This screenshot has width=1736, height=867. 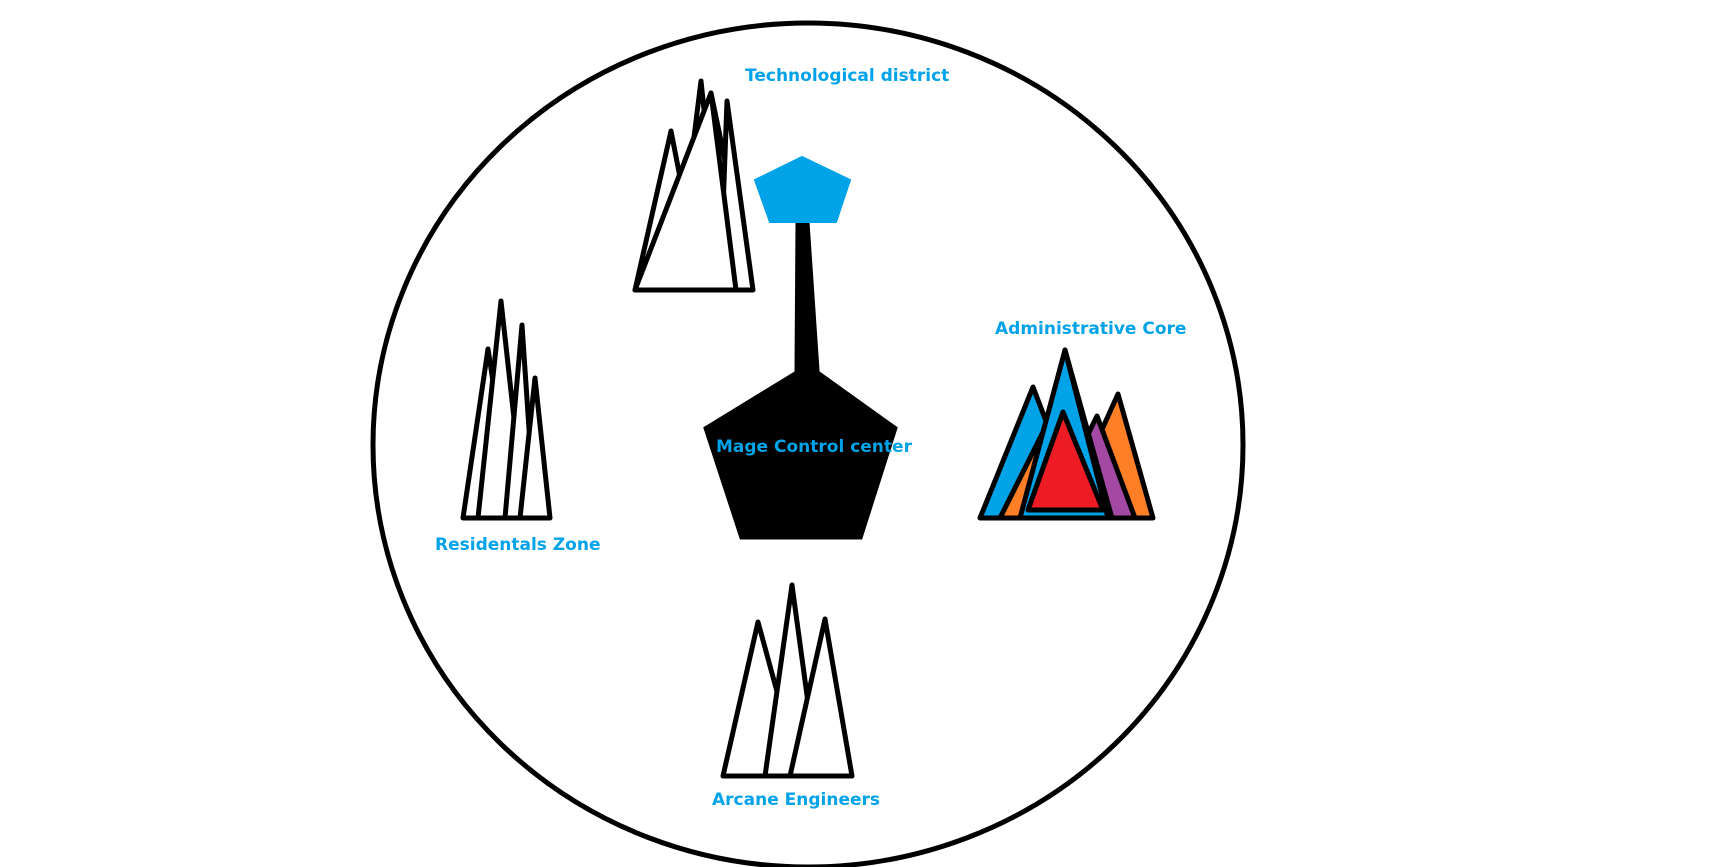 I want to click on residential-zone-label: Residentals Zone, so click(x=517, y=545).